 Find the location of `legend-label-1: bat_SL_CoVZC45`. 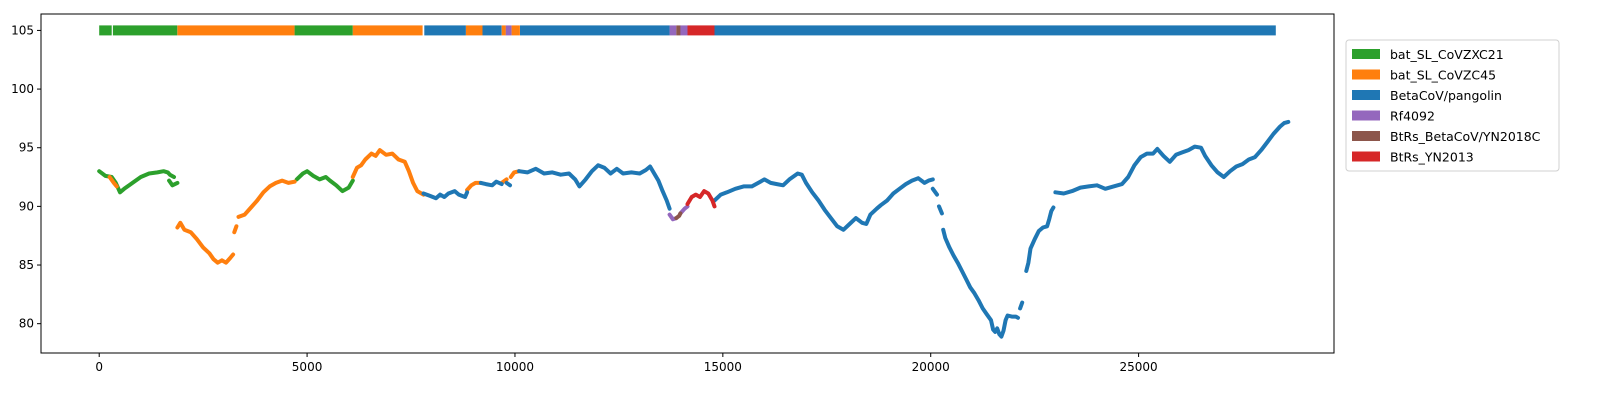

legend-label-1: bat_SL_CoVZC45 is located at coordinates (1443, 75).